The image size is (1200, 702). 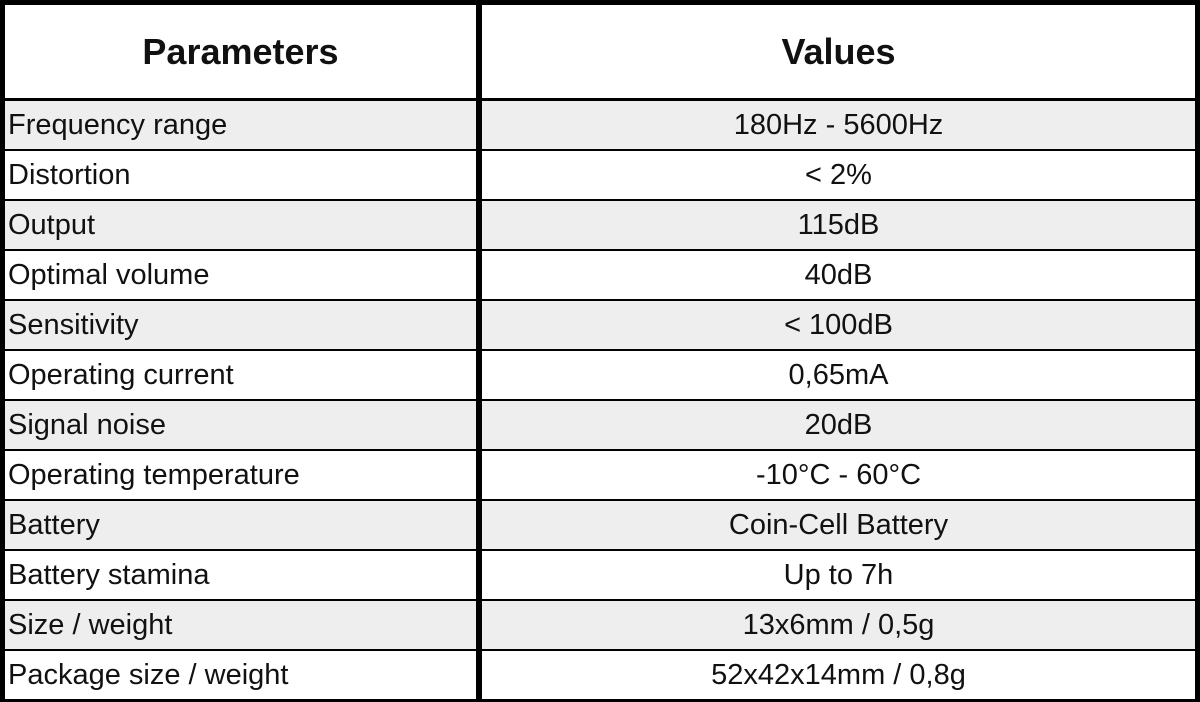 What do you see at coordinates (838, 275) in the screenshot?
I see `value-cell: 40dB` at bounding box center [838, 275].